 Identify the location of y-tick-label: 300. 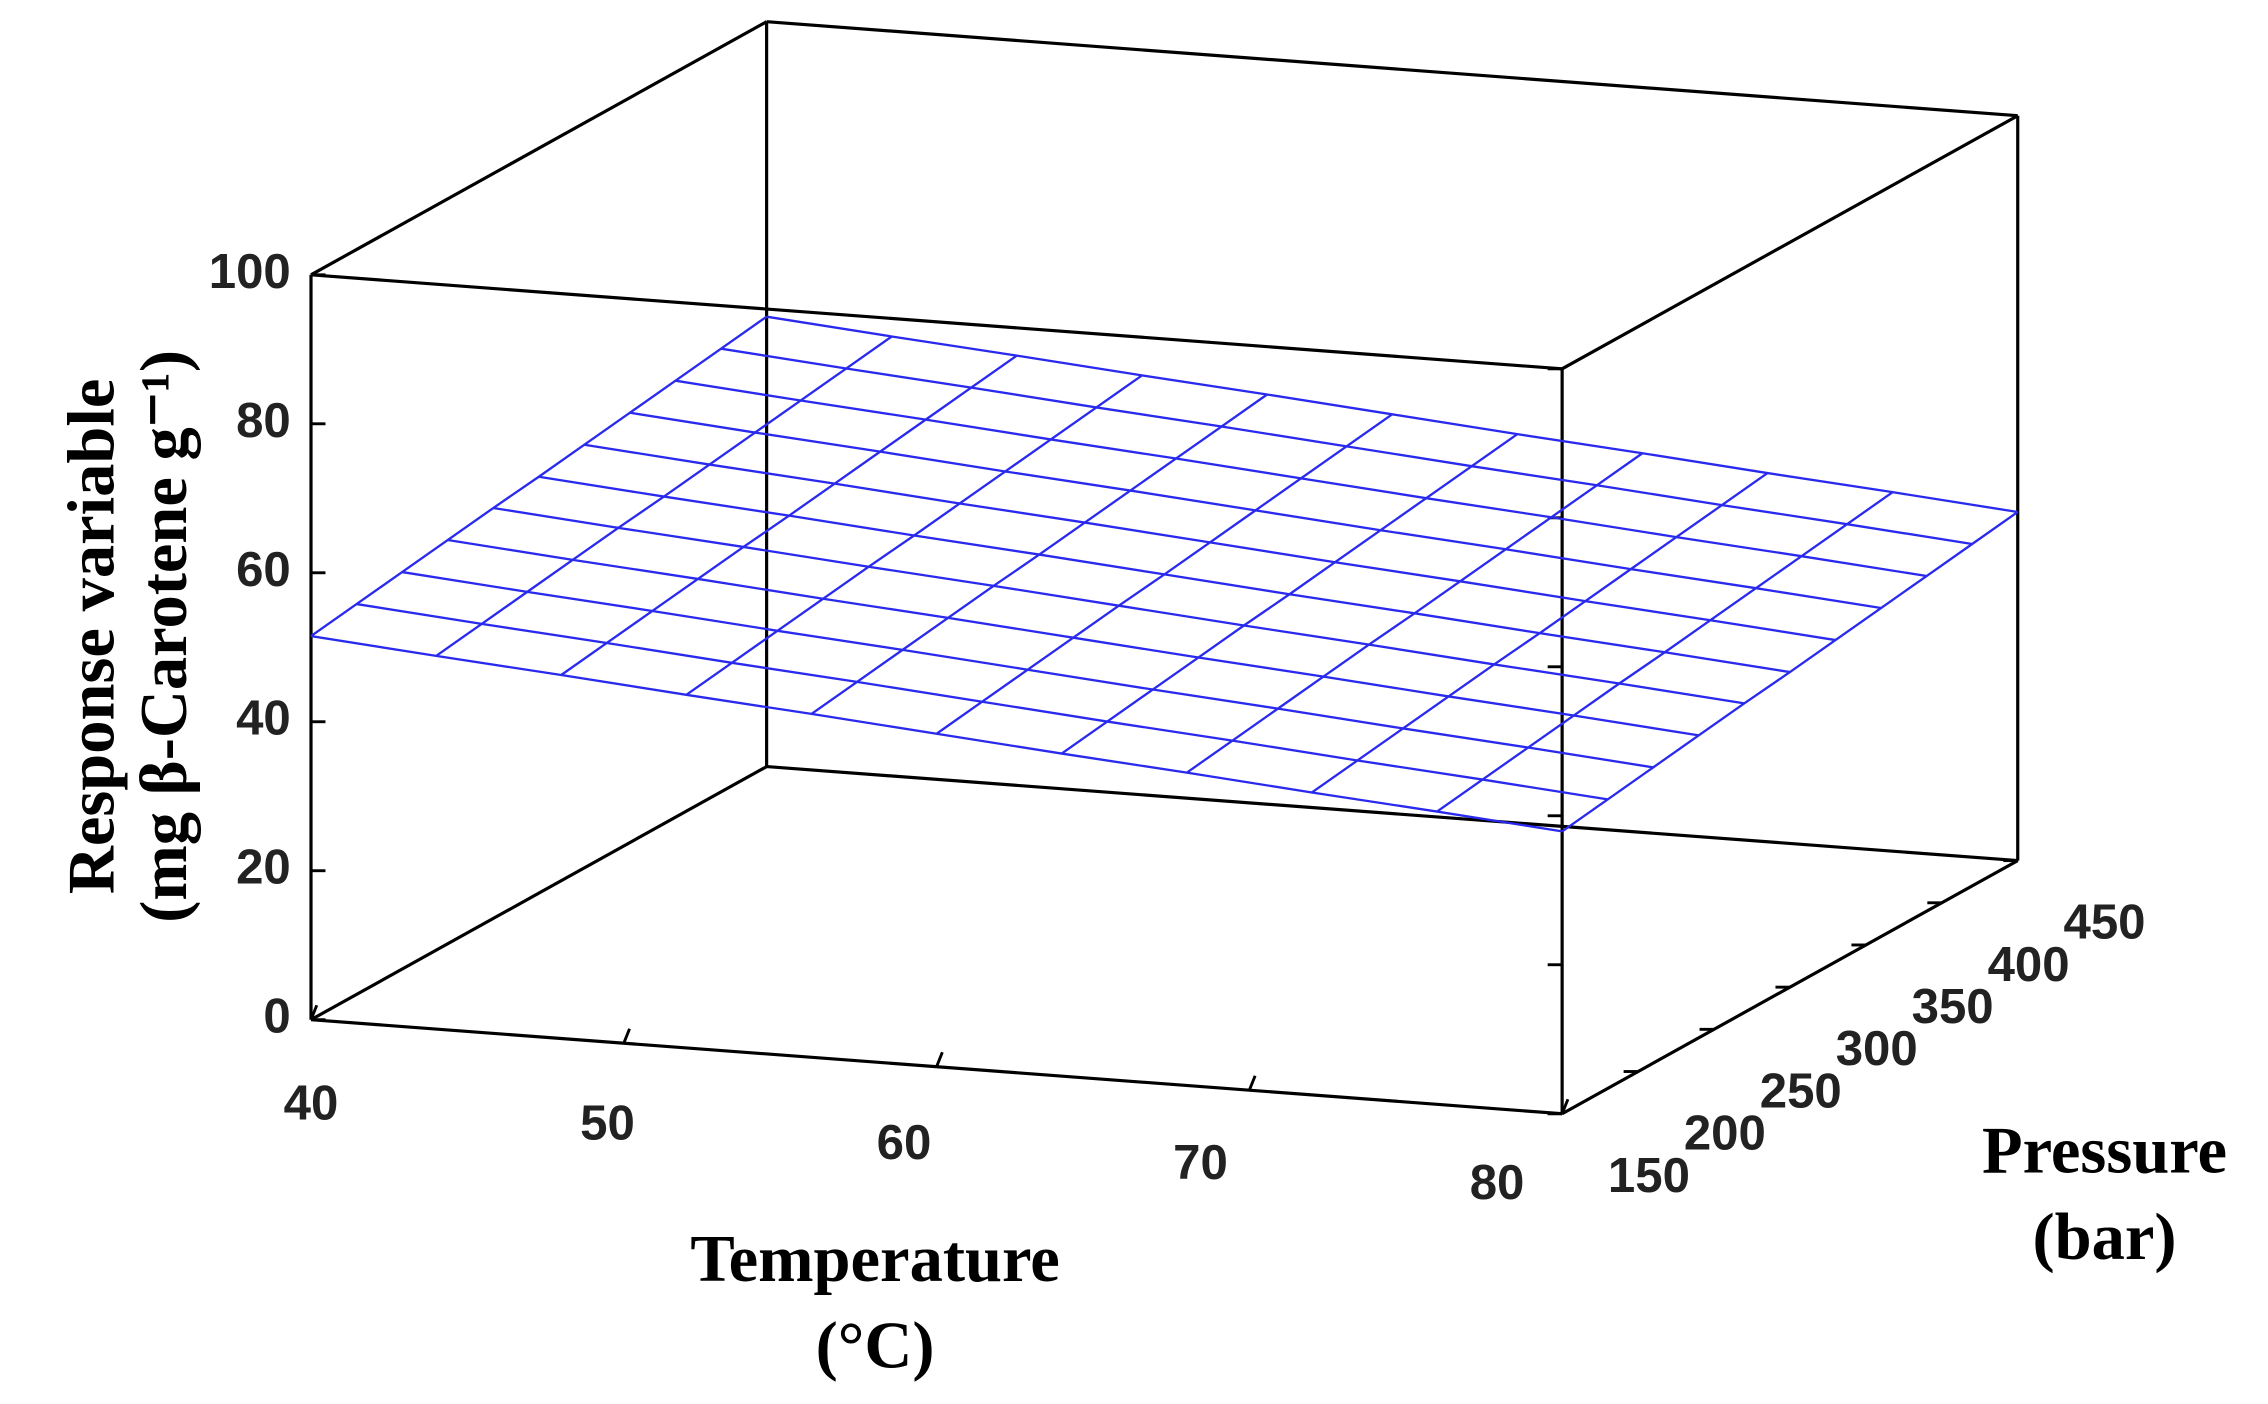
(1877, 1048).